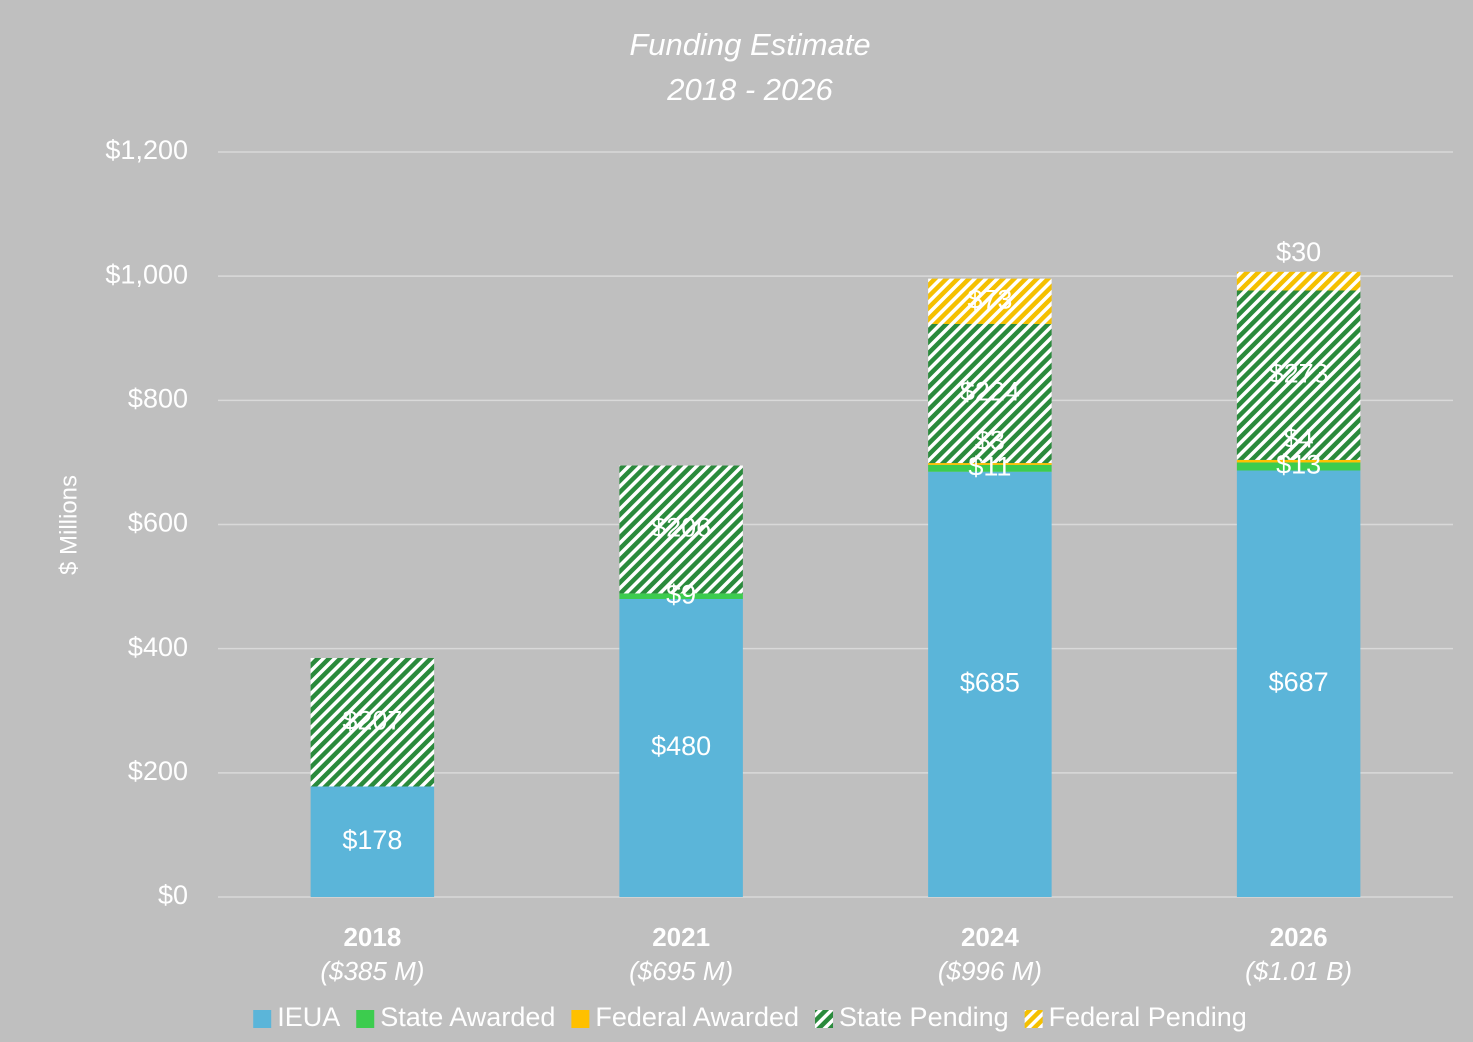 This screenshot has width=1473, height=1042. What do you see at coordinates (158, 523) in the screenshot?
I see `y-tick-label: $600` at bounding box center [158, 523].